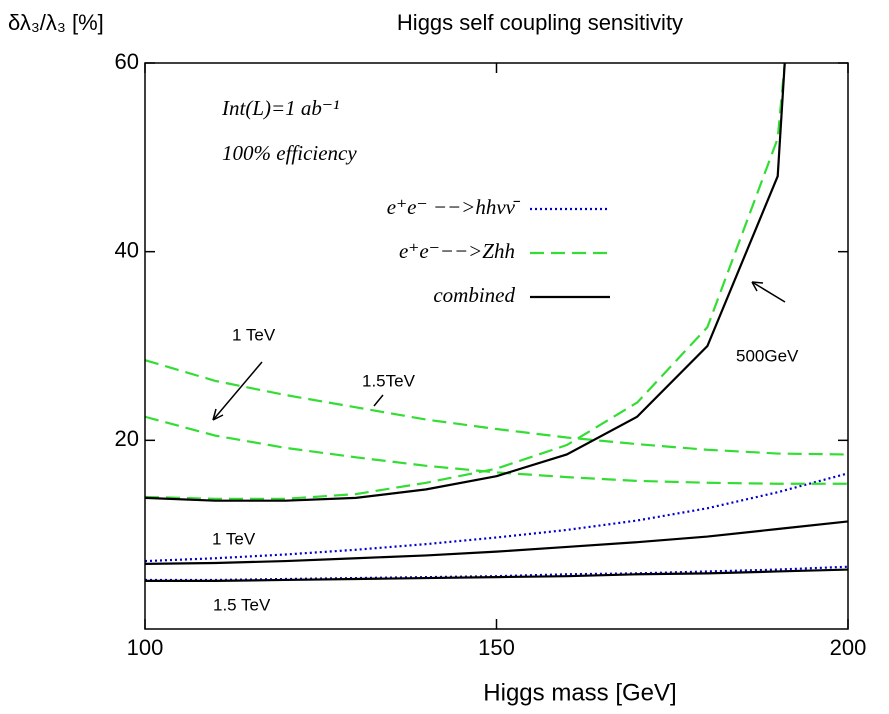 The height and width of the screenshot is (714, 889). What do you see at coordinates (474, 295) in the screenshot?
I see `legend-label: combined` at bounding box center [474, 295].